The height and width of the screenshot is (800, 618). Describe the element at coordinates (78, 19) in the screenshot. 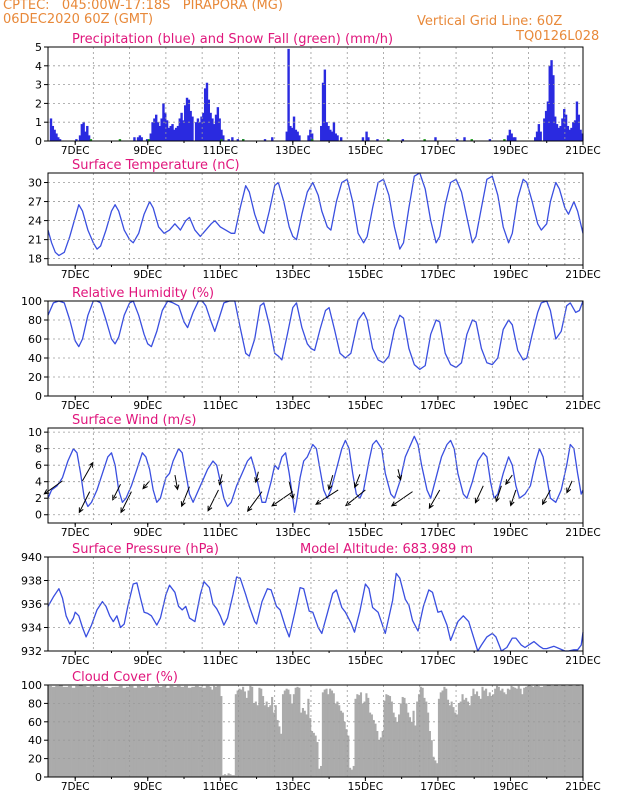

I see `header-run-time: 06DEC2020 60Z (GMT)` at that location.